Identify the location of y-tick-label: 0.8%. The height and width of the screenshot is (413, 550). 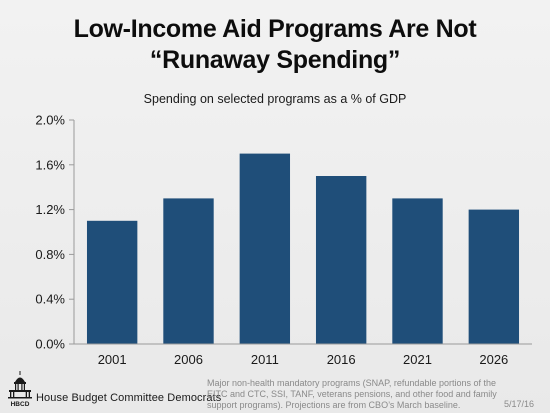
(50, 254).